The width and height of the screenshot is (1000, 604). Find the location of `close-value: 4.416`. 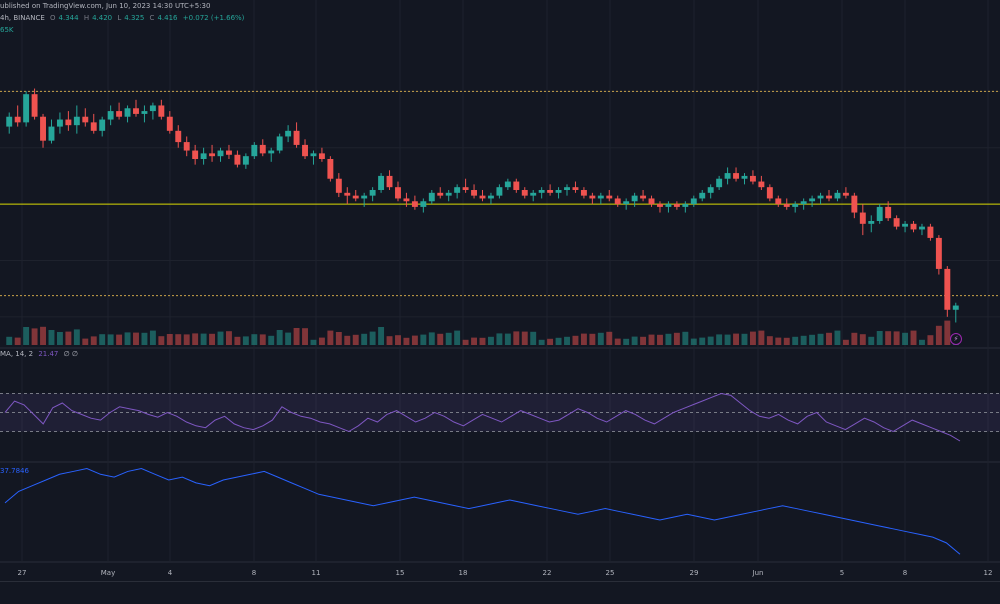

close-value: 4.416 is located at coordinates (167, 18).